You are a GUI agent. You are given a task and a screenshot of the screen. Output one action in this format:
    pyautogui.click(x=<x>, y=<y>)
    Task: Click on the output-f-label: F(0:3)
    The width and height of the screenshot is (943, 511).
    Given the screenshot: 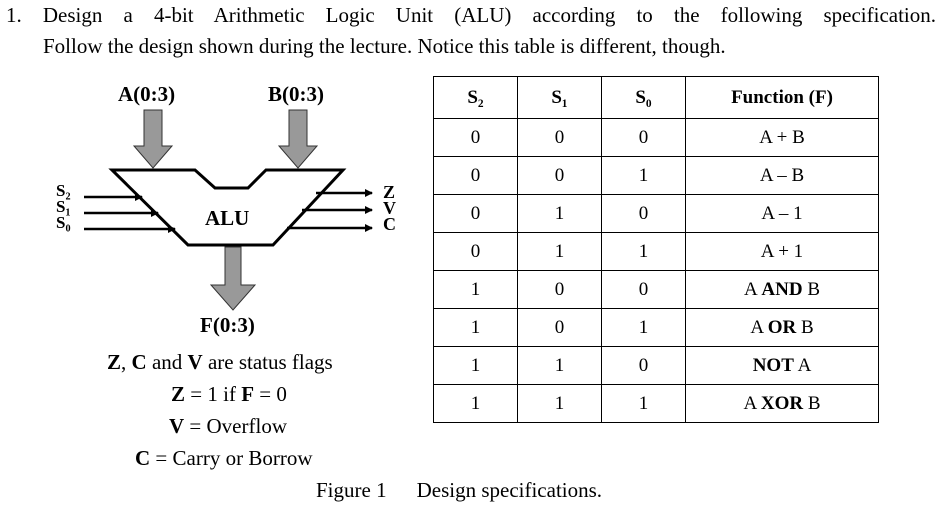 What is the action you would take?
    pyautogui.click(x=227, y=325)
    